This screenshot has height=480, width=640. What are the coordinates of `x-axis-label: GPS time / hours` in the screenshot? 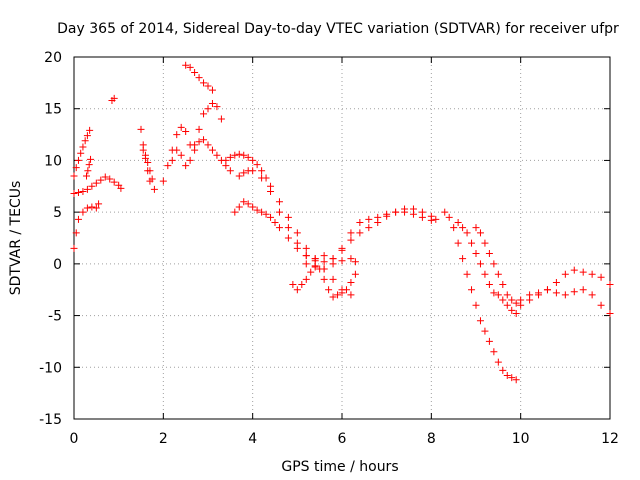 It's located at (339, 467).